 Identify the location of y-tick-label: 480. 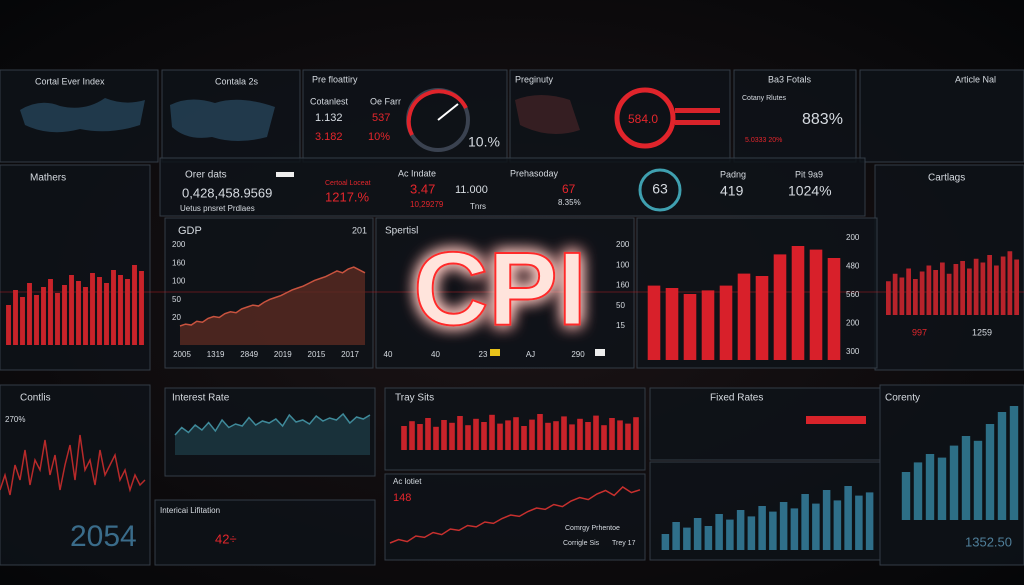
(853, 266).